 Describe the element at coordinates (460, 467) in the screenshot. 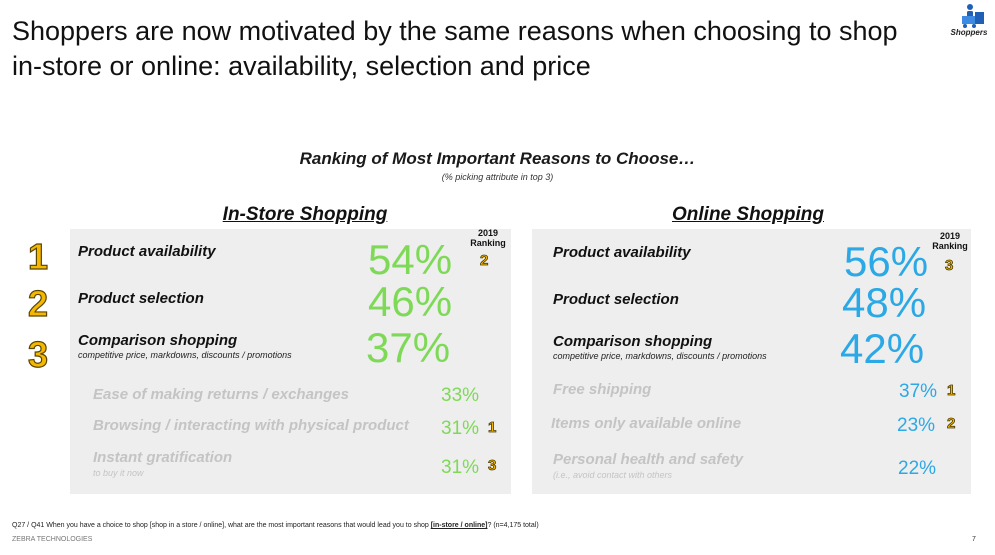

I see `instore-minor-pct-3: 31%` at that location.